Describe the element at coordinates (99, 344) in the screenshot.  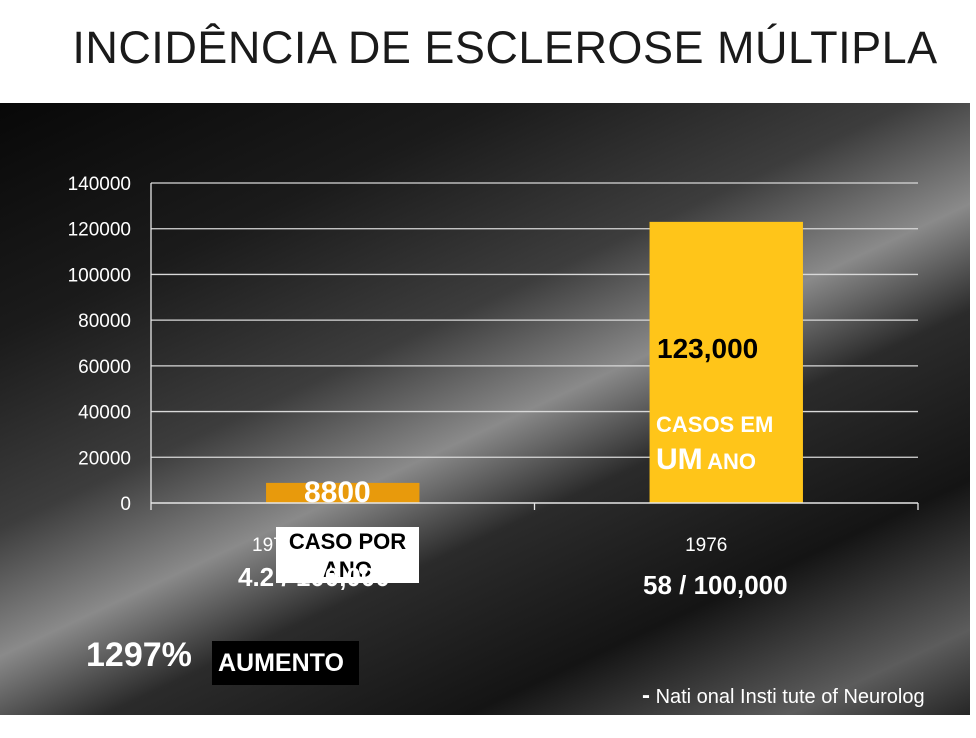
I see `y-tick-labels: 0 20000 40000 60000 80000 100000 120000 140000` at that location.